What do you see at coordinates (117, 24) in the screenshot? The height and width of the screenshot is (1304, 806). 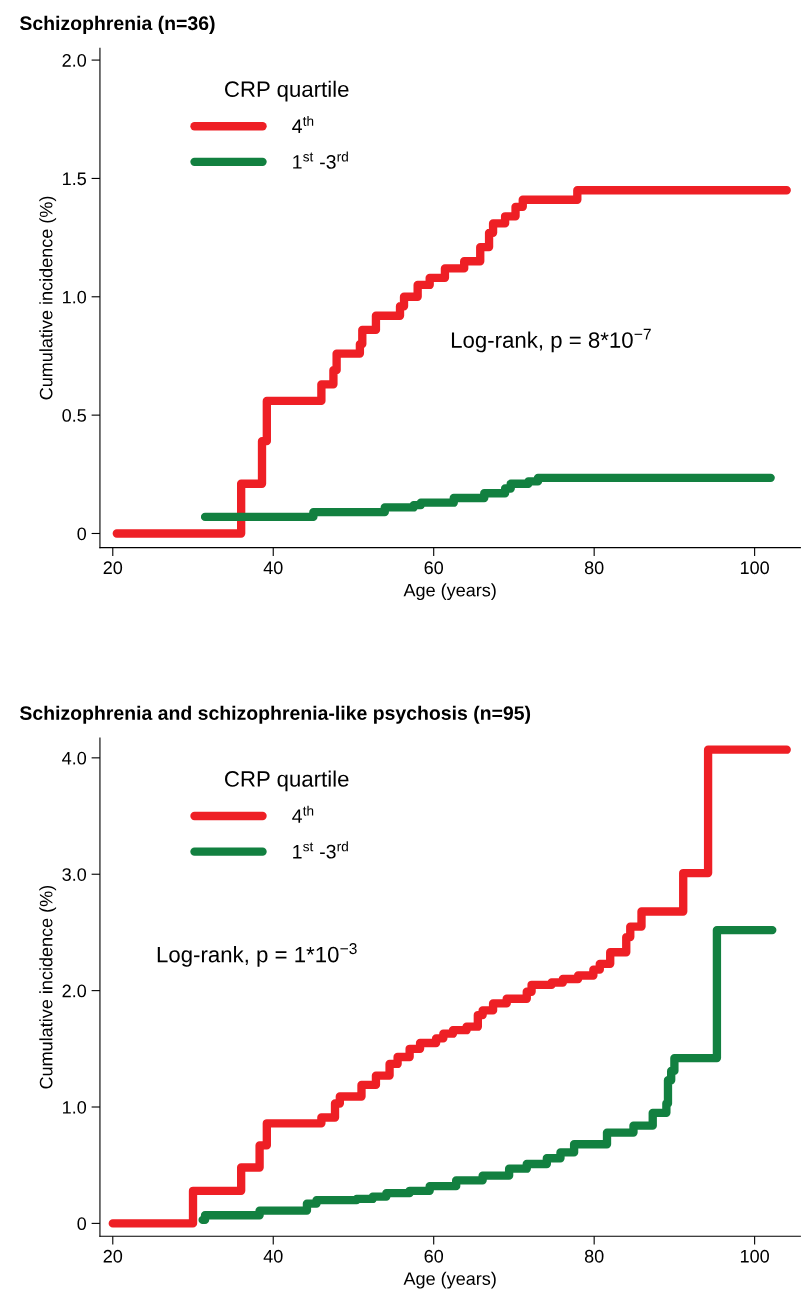 I see `chart-title: Schizophrenia (n=36)` at bounding box center [117, 24].